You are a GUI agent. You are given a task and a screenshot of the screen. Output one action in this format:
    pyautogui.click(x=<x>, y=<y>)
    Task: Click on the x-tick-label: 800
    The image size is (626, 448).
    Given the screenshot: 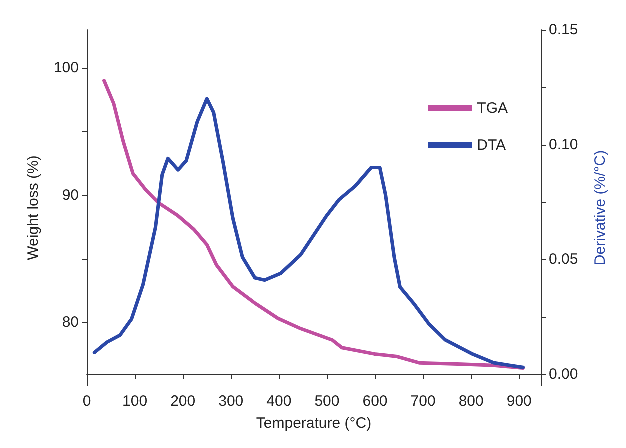 What is the action you would take?
    pyautogui.click(x=471, y=401)
    